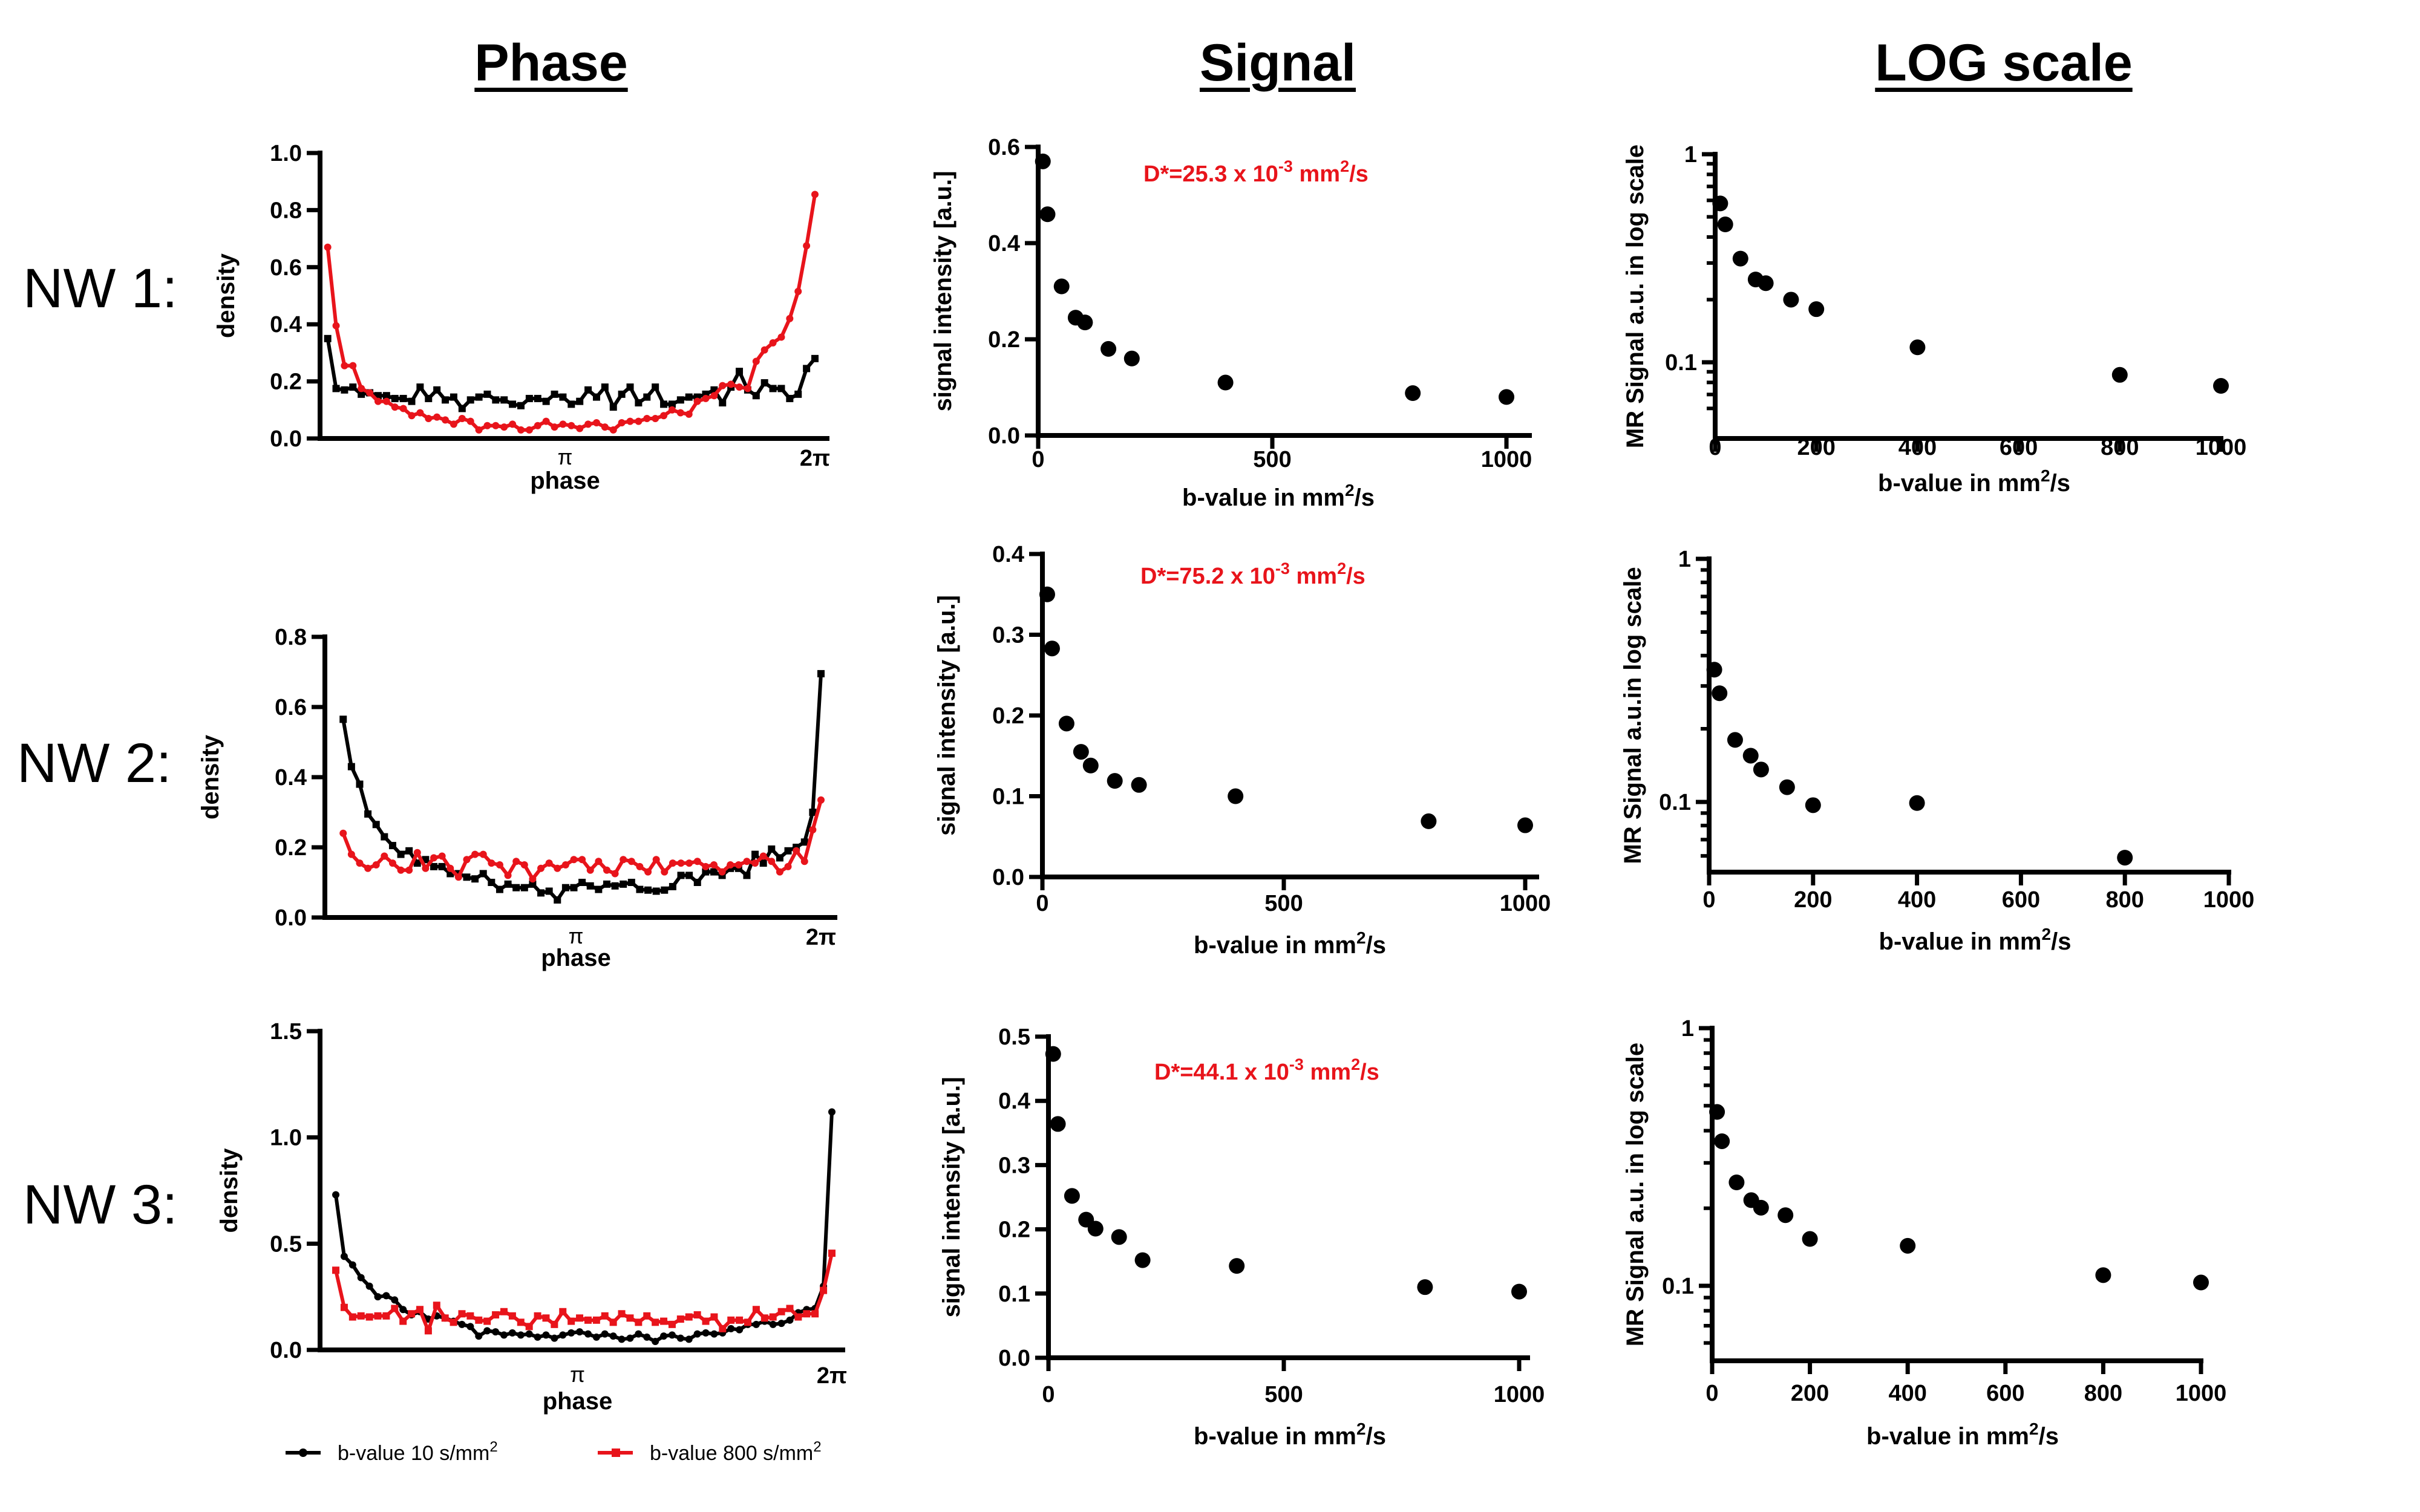  Describe the element at coordinates (2004, 63) in the screenshot. I see `column-header-log-scale: LOG scale` at that location.